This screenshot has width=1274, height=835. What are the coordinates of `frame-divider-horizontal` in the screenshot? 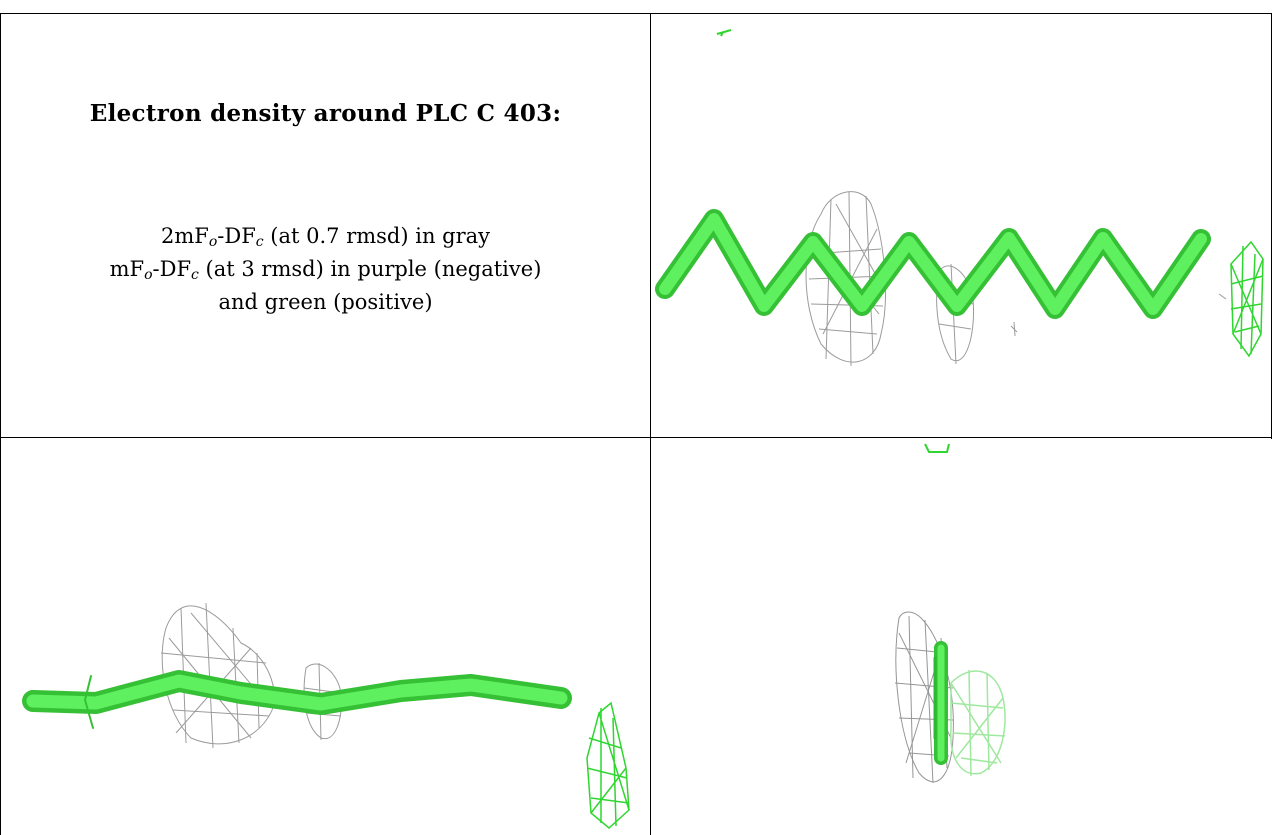 It's located at (636, 437).